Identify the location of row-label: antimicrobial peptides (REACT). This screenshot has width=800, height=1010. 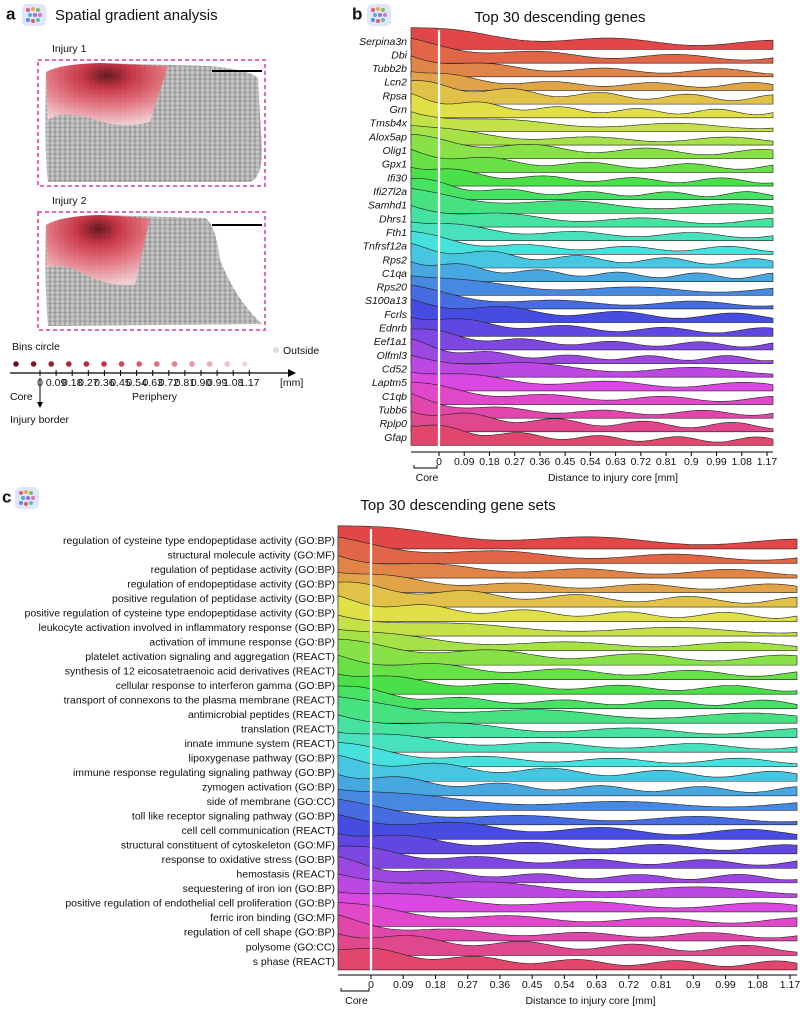
(261, 715).